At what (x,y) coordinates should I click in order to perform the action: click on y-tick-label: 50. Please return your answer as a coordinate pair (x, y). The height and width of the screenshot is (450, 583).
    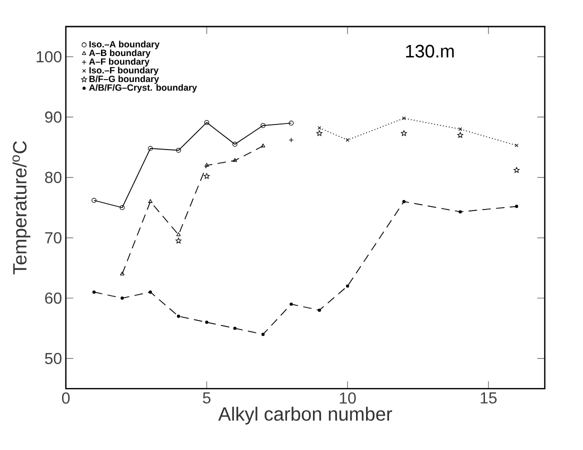
    Looking at the image, I should click on (53, 358).